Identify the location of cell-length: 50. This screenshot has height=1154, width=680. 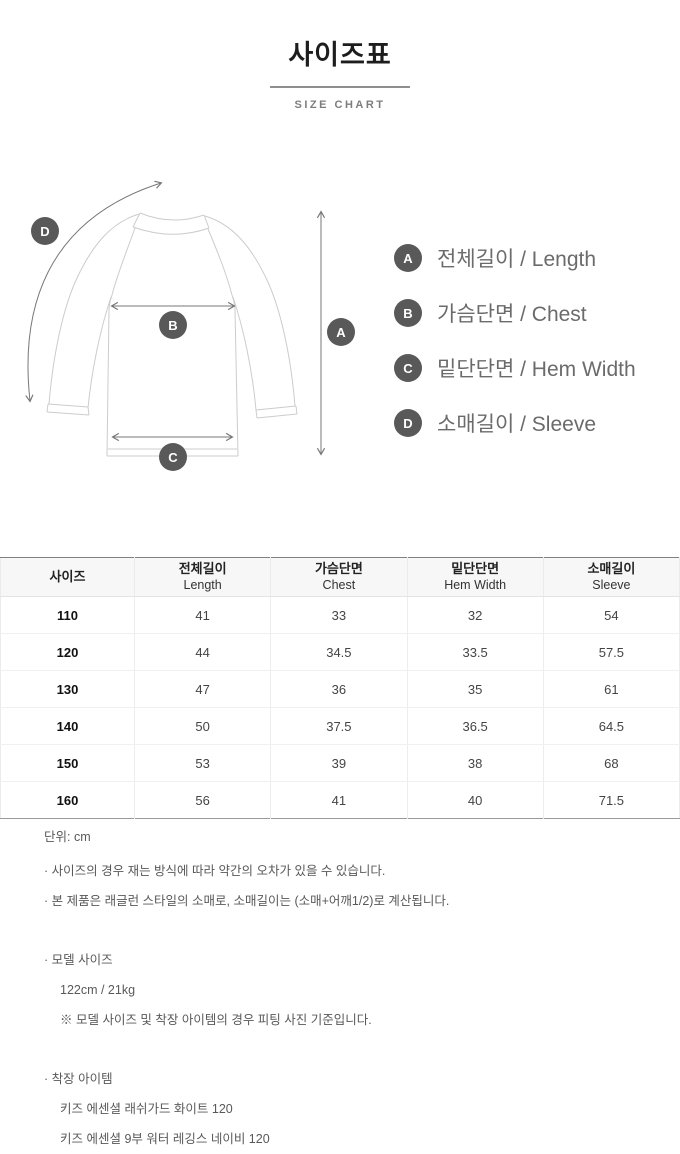
(202, 726).